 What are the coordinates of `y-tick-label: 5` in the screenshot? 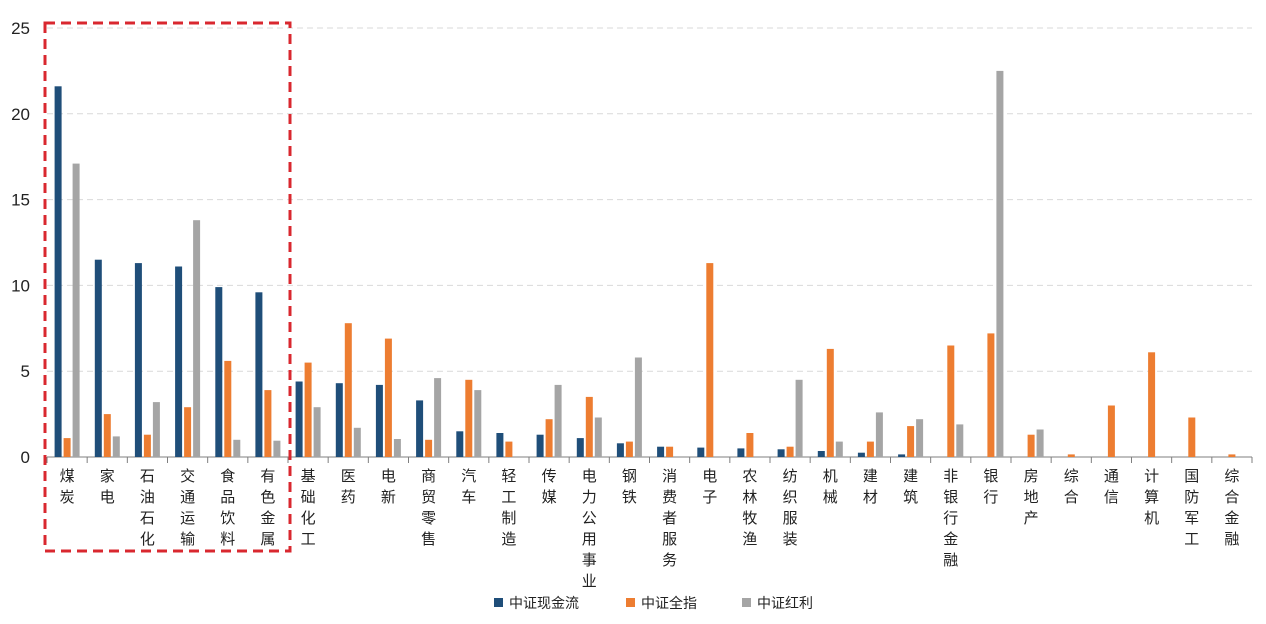 It's located at (25, 371).